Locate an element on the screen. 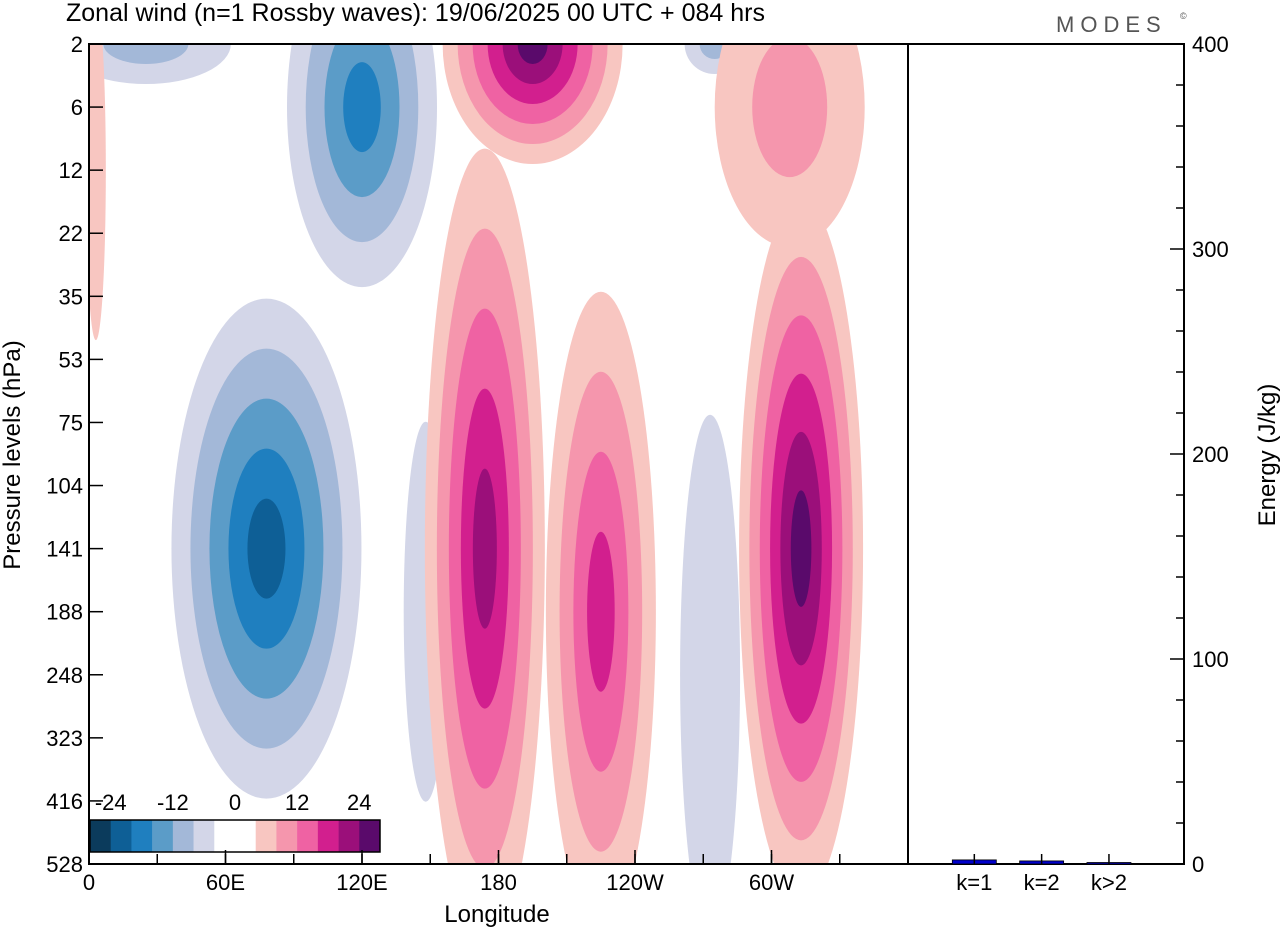 Image resolution: width=1280 pixels, height=930 pixels. energy-tick-label: 300 is located at coordinates (1210, 249).